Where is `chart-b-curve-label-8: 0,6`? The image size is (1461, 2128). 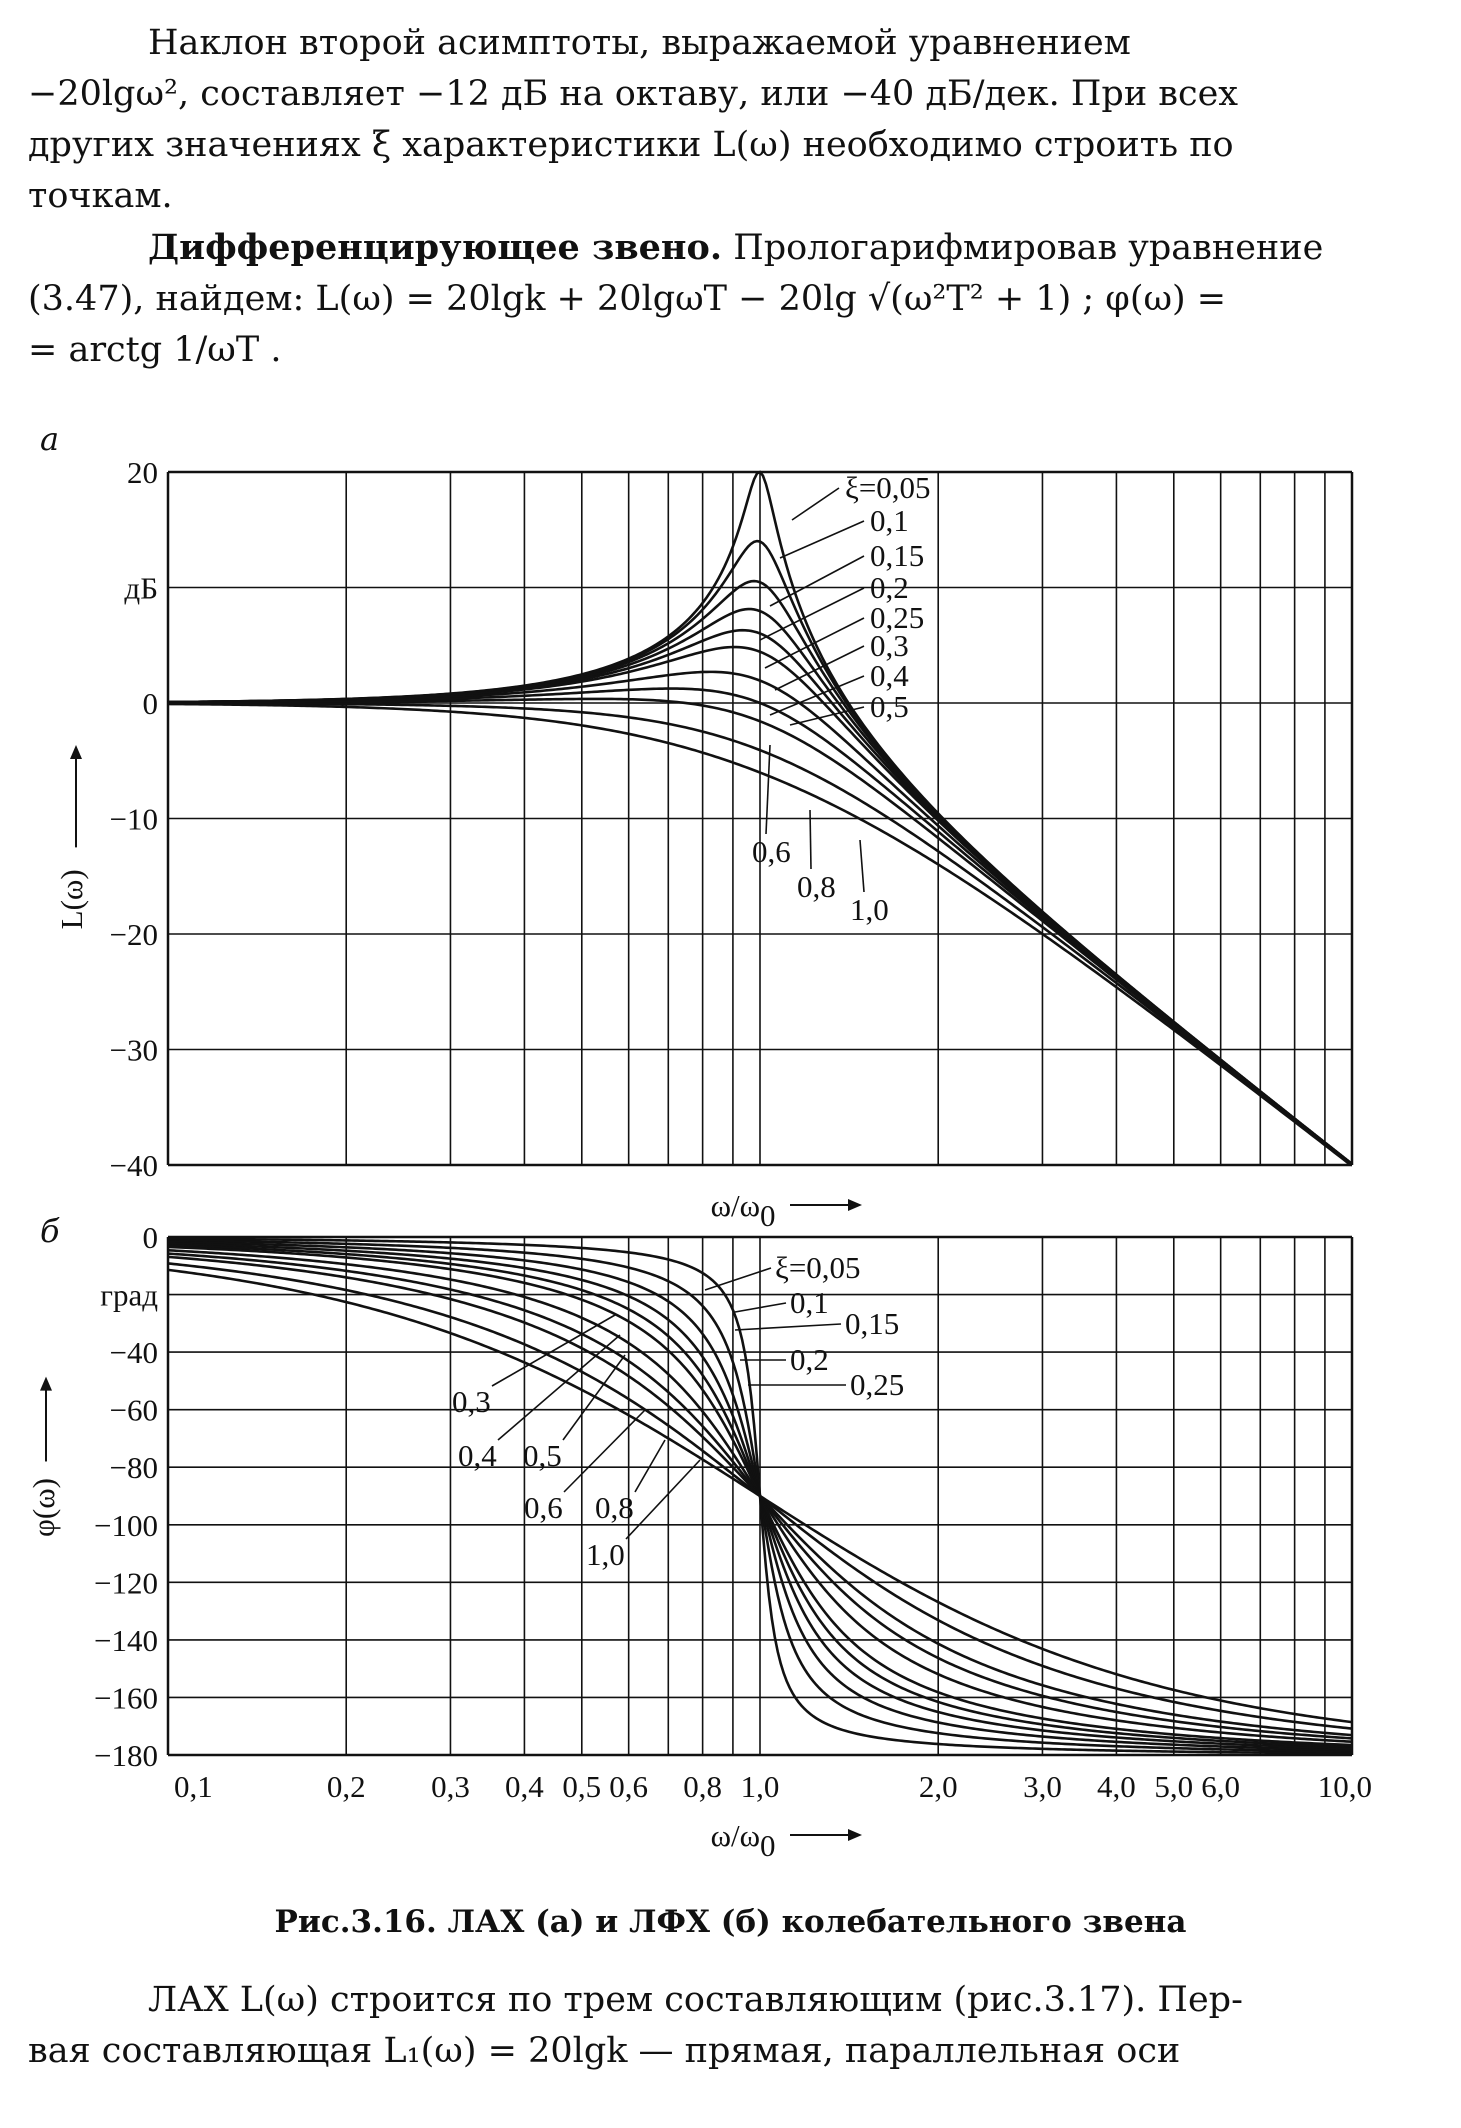 chart-b-curve-label-8: 0,6 is located at coordinates (543, 1507).